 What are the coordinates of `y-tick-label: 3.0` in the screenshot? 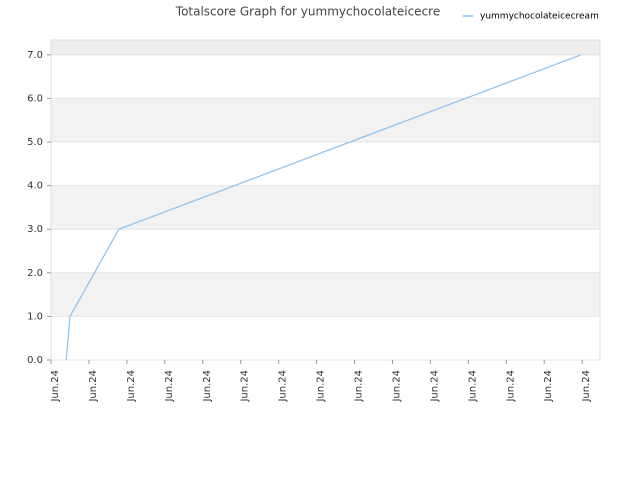 It's located at (35, 229).